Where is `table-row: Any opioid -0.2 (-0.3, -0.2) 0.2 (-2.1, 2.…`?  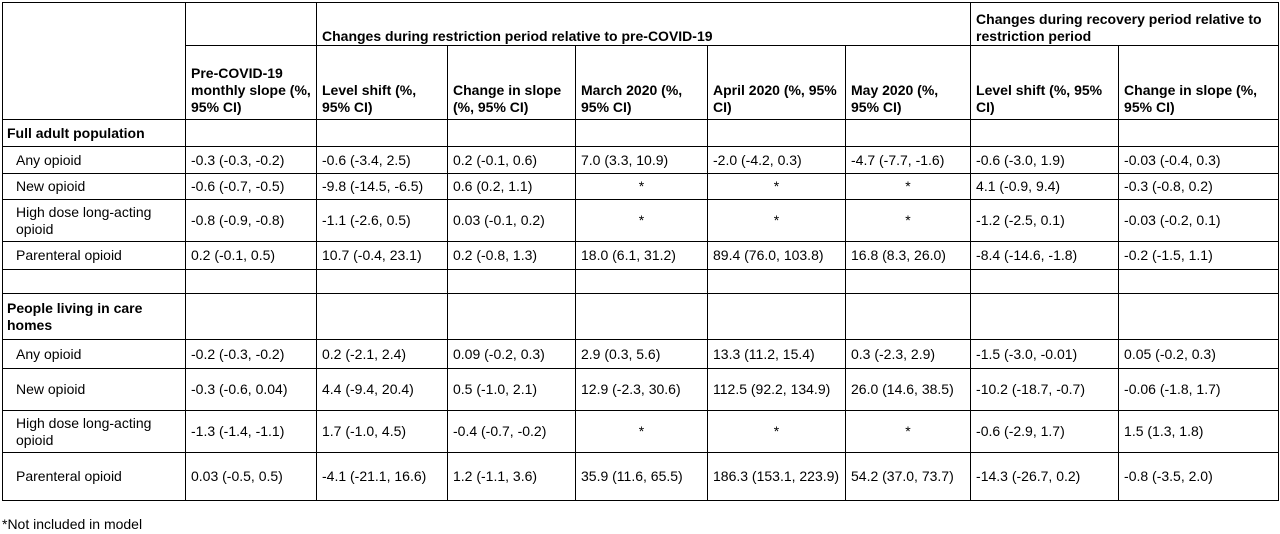
table-row: Any opioid -0.2 (-0.3, -0.2) 0.2 (-2.1, 2.… is located at coordinates (641, 354).